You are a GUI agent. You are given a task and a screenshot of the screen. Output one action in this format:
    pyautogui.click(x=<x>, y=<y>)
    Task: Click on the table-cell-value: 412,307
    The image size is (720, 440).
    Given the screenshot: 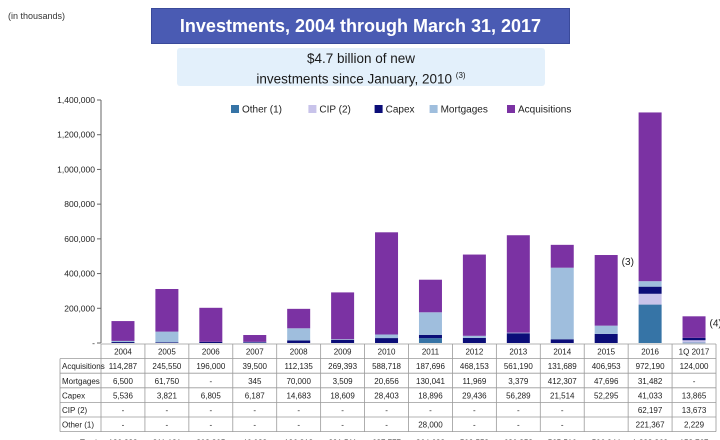 What is the action you would take?
    pyautogui.click(x=562, y=381)
    